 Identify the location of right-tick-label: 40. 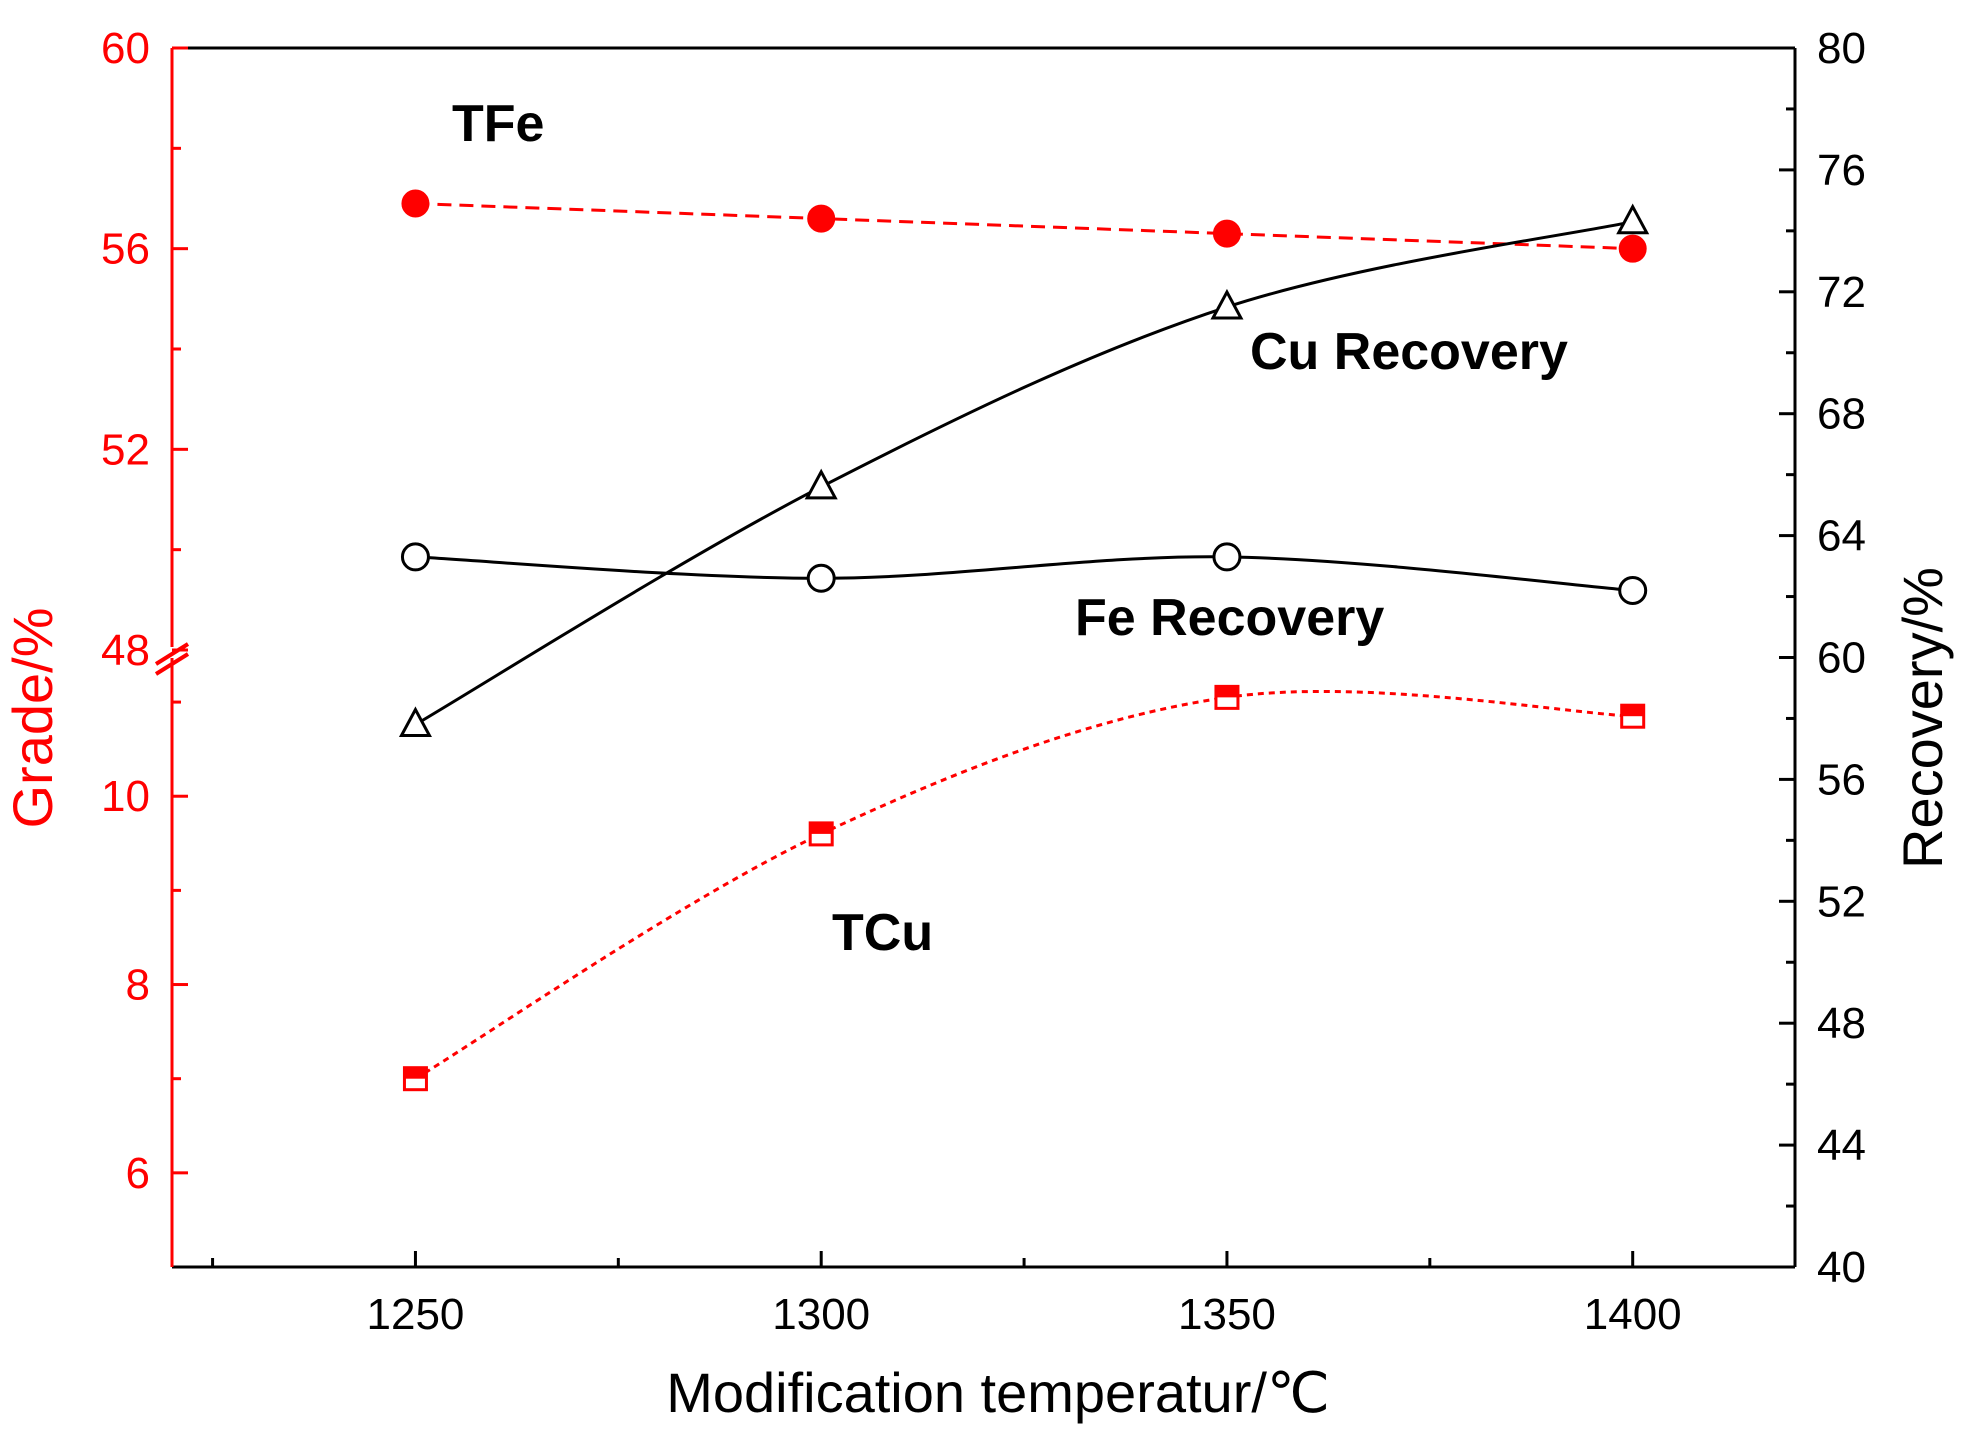
(1841, 1267).